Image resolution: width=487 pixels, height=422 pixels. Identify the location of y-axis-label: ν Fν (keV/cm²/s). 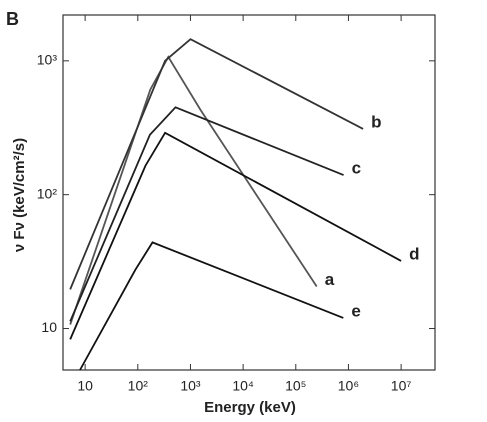
(19, 195).